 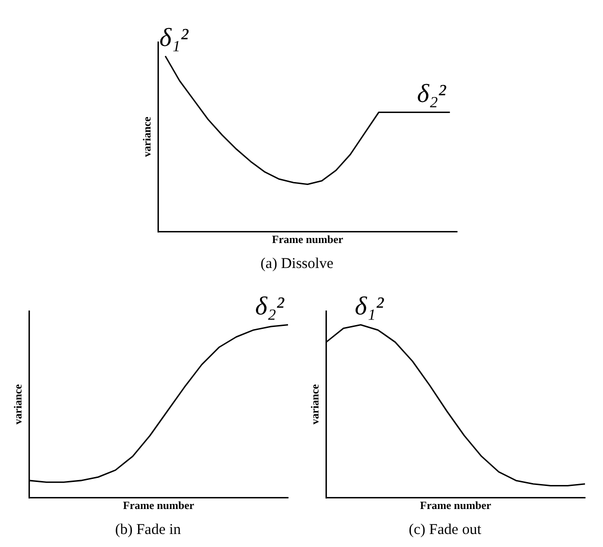 I want to click on annotation: δ₂², so click(x=431, y=93).